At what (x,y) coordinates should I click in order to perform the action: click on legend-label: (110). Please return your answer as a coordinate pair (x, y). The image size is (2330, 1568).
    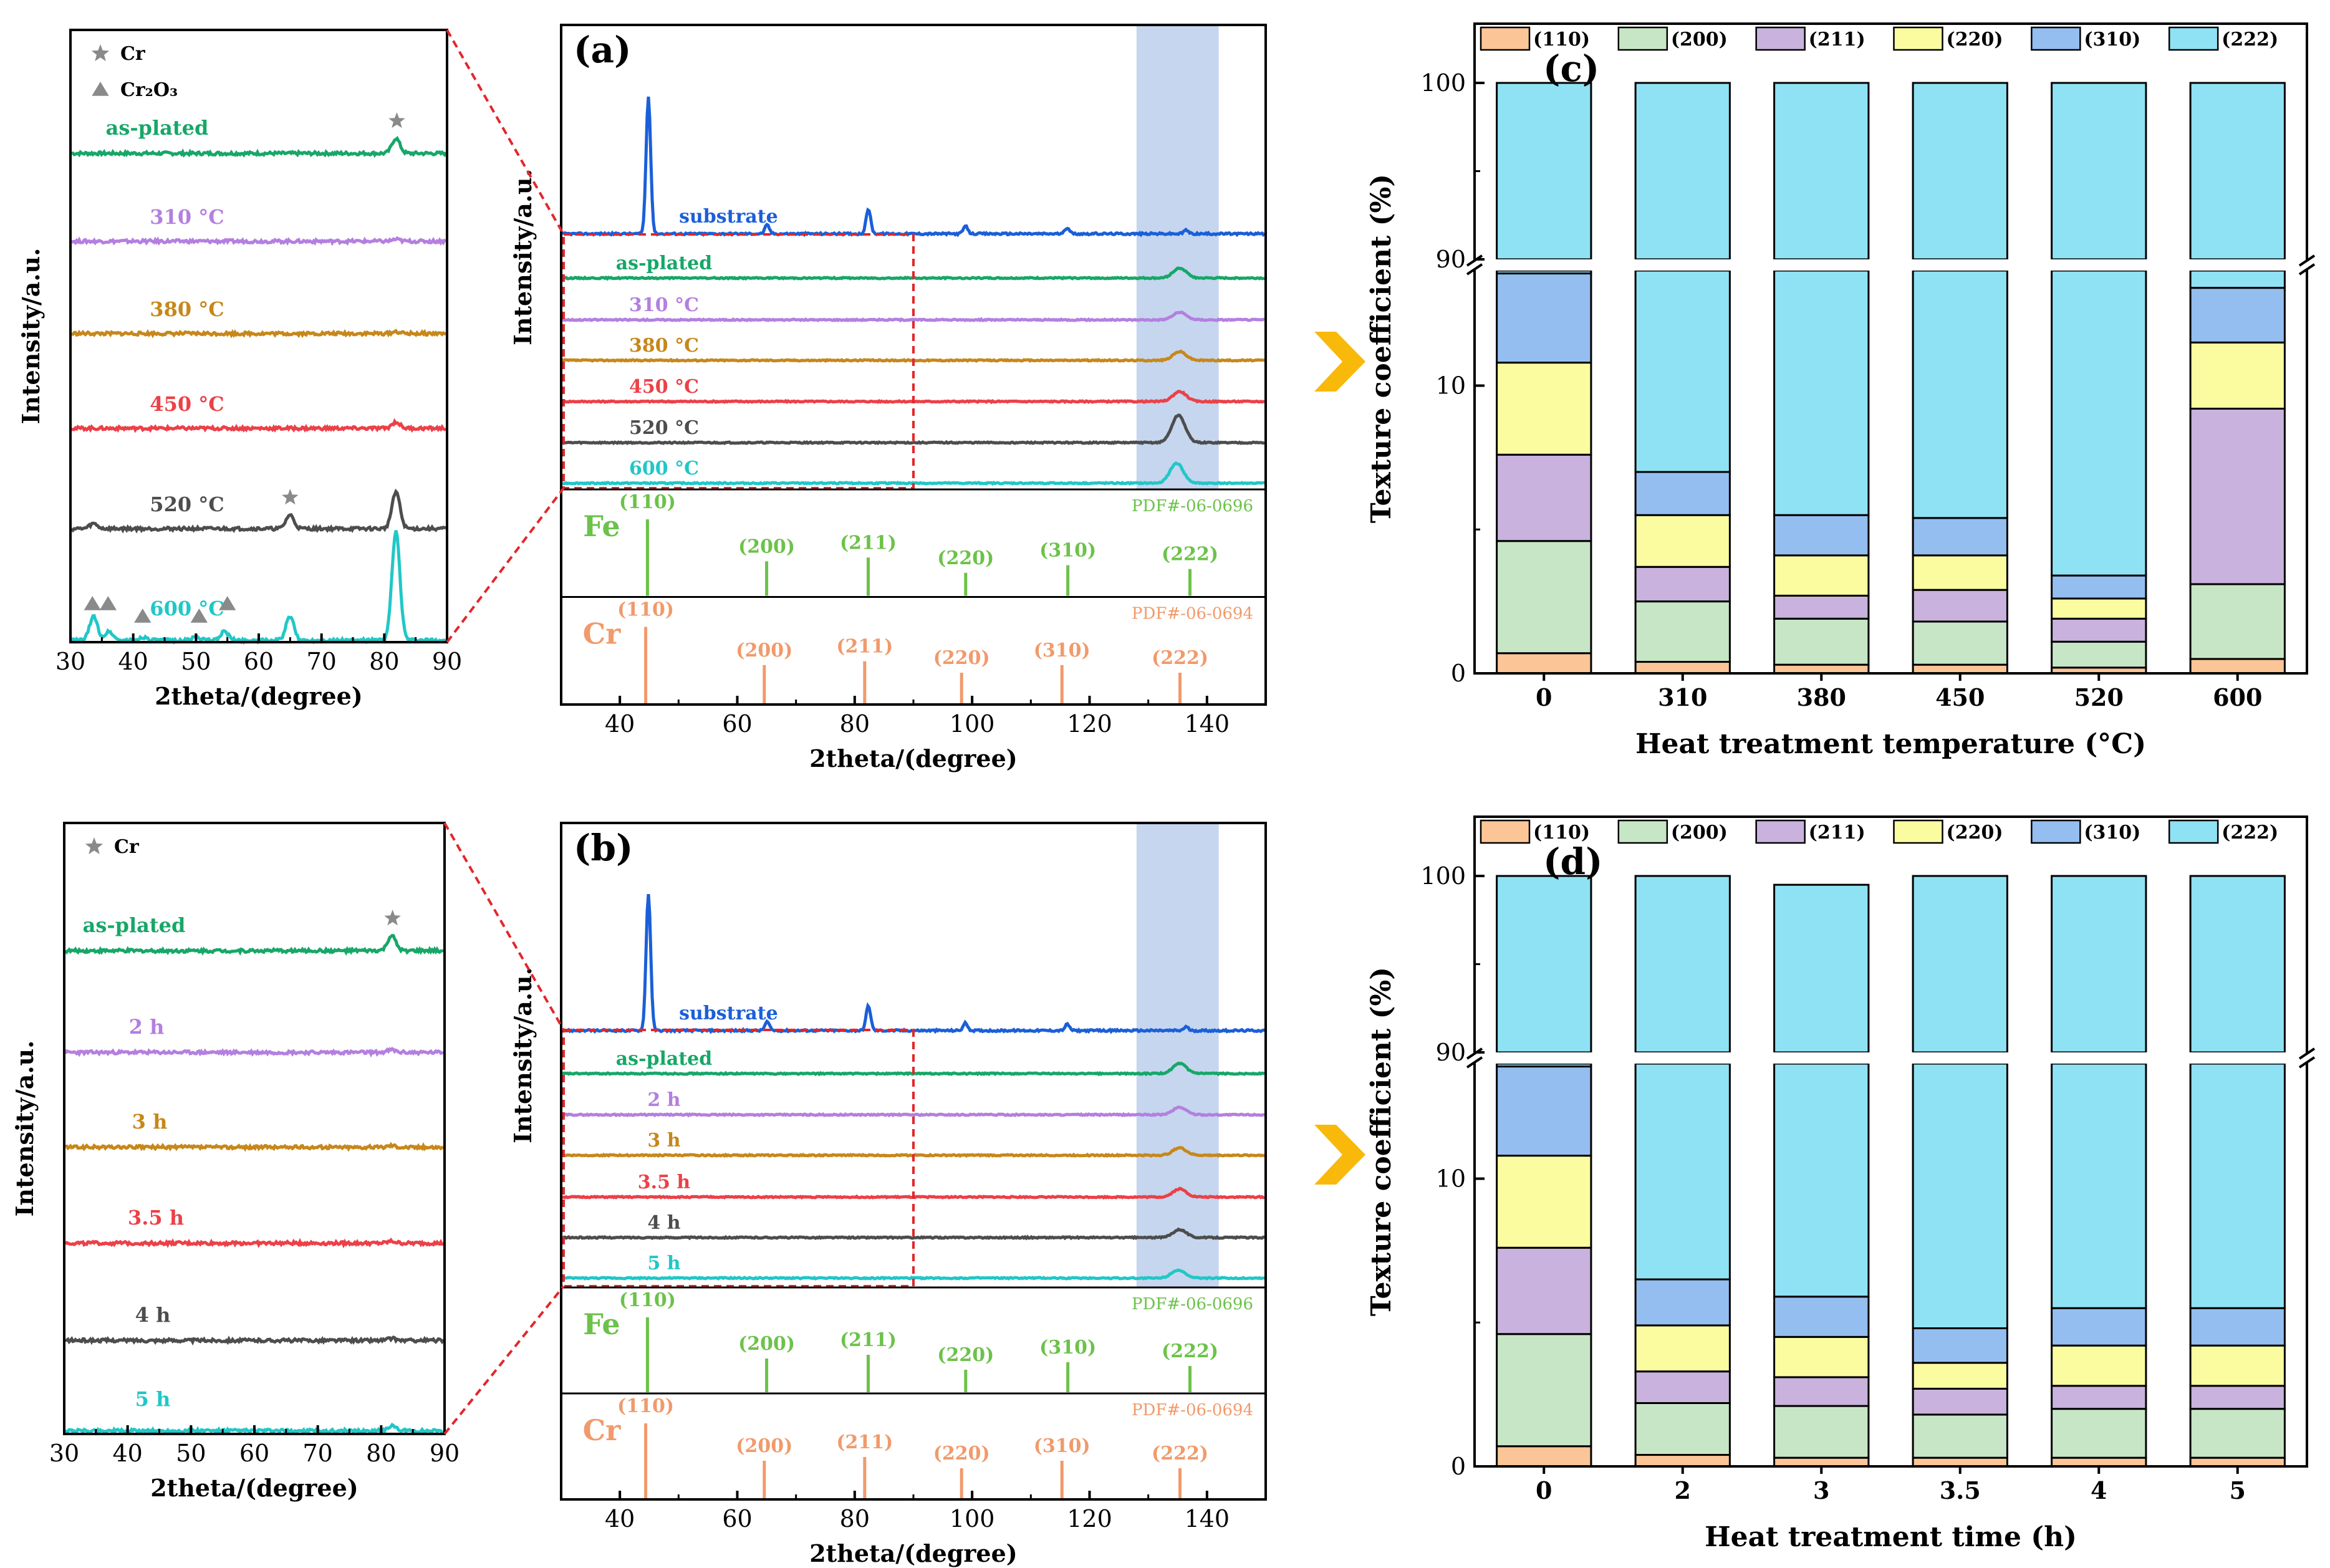
    Looking at the image, I should click on (1561, 40).